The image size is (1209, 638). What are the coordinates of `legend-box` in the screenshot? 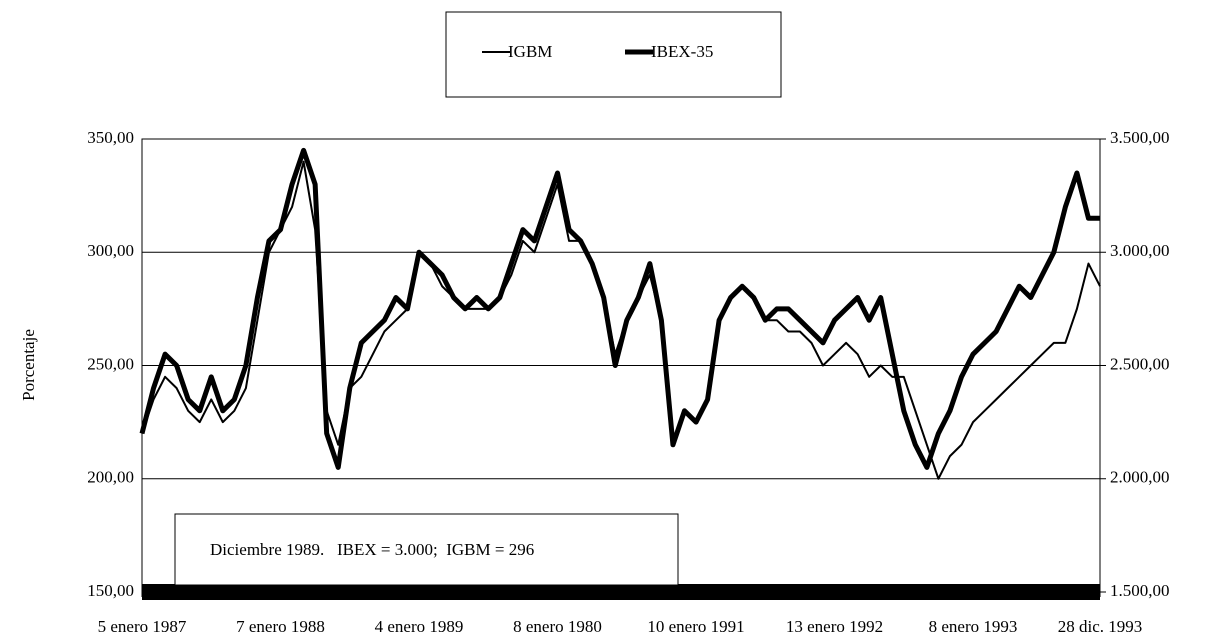 It's located at (613, 54).